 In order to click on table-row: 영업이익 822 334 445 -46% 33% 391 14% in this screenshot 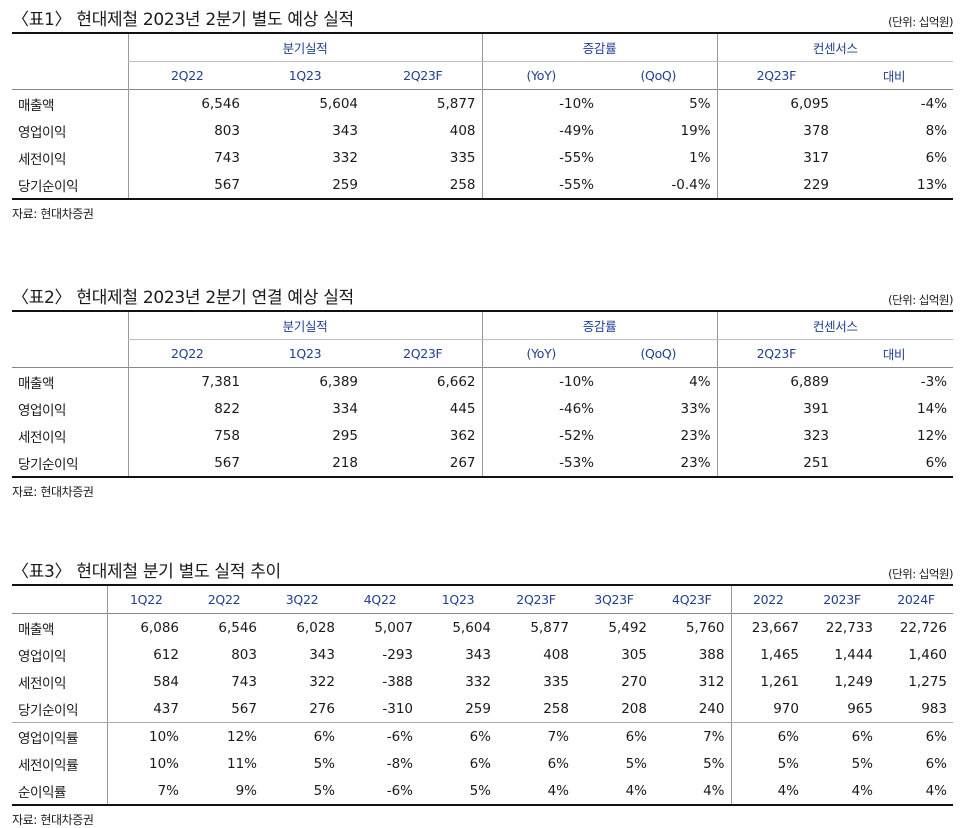, I will do `click(482, 408)`.